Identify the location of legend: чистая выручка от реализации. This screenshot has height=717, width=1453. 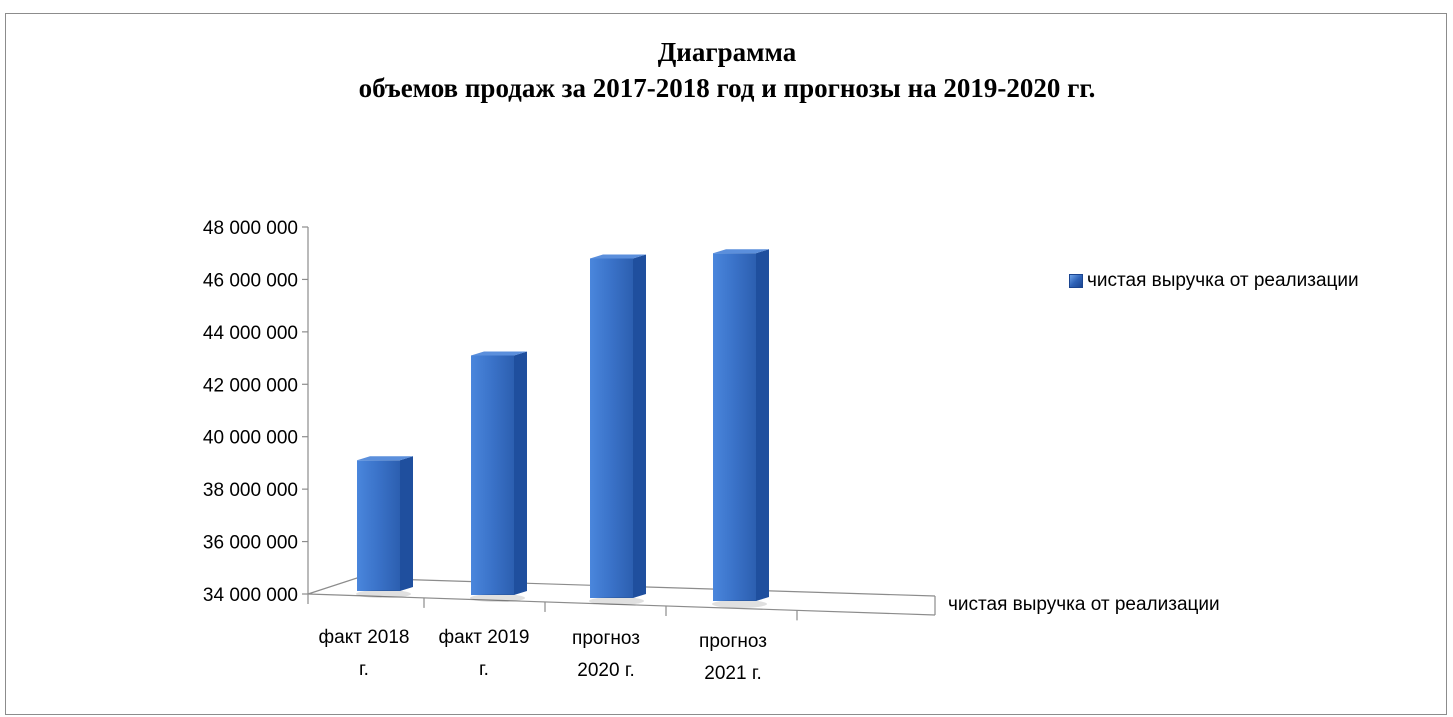
(1214, 281).